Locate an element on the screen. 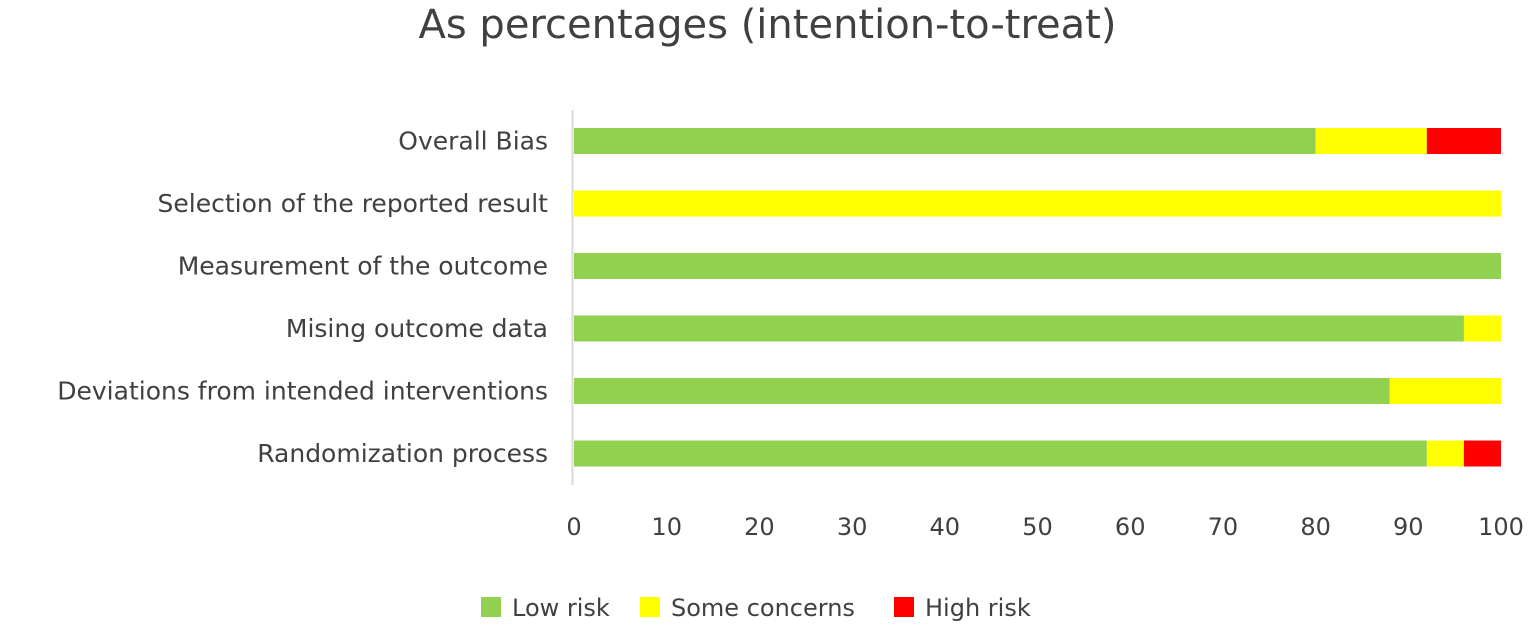  x-tick-label: 10 is located at coordinates (666, 527).